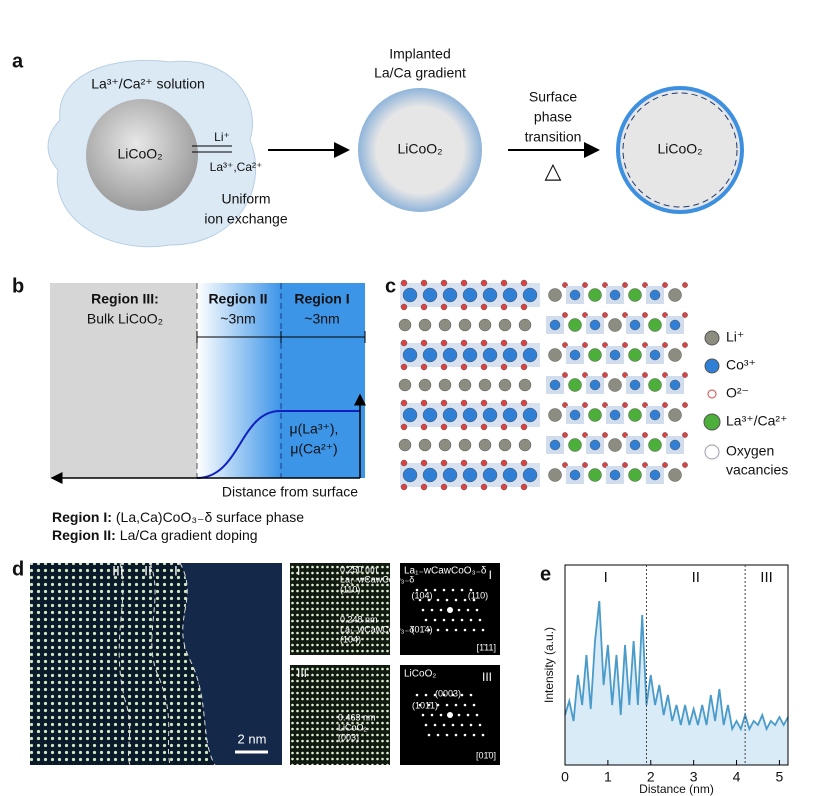  I want to click on x-tick-label: 5, so click(780, 777).